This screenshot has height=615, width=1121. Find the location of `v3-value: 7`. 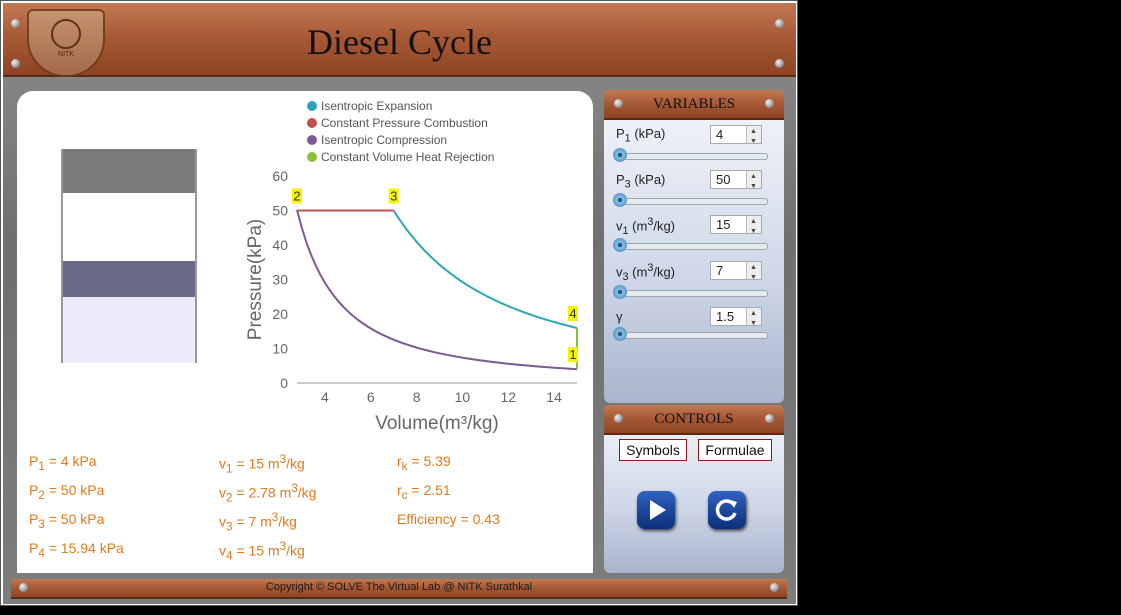

v3-value: 7 is located at coordinates (720, 270).